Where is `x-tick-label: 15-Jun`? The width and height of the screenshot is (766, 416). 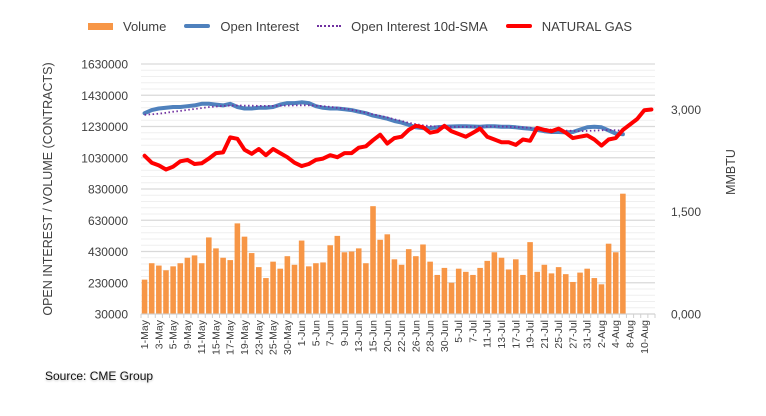
x-tick-label: 15-Jun is located at coordinates (374, 336).